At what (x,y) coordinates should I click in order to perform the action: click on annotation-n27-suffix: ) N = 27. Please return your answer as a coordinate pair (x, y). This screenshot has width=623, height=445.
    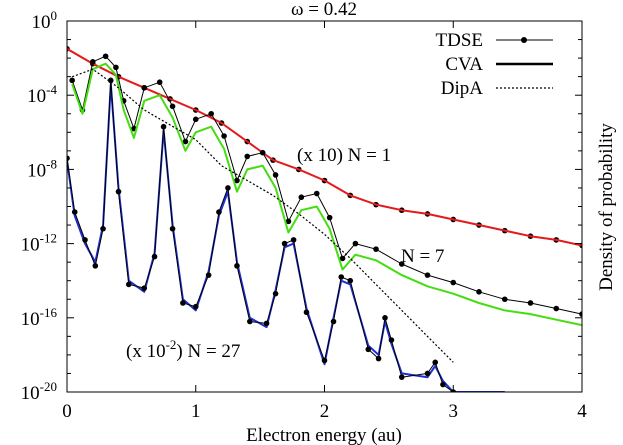
    Looking at the image, I should click on (208, 351).